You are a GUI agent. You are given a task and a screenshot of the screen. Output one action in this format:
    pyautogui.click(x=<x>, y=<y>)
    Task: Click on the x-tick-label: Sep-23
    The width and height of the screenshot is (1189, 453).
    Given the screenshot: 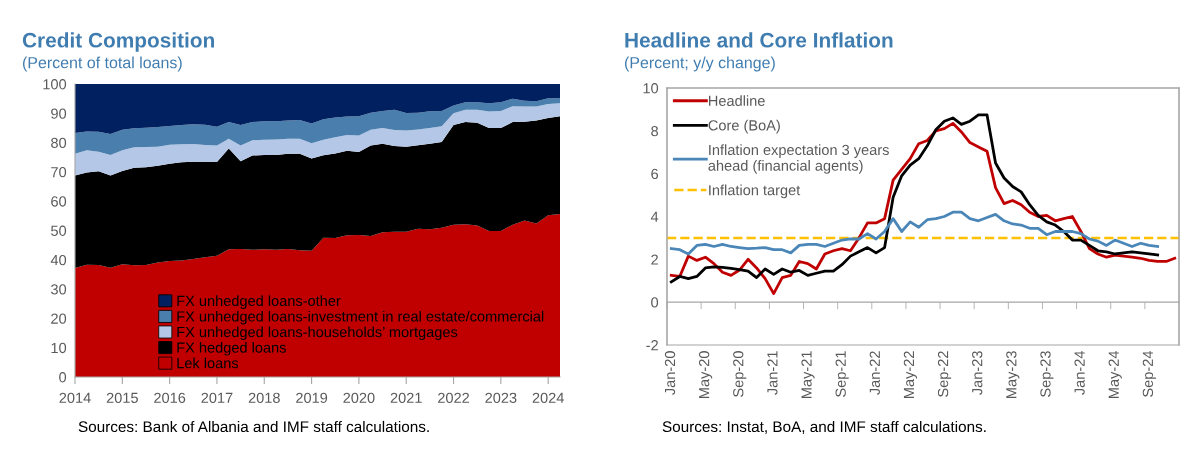 What is the action you would take?
    pyautogui.click(x=1047, y=374)
    